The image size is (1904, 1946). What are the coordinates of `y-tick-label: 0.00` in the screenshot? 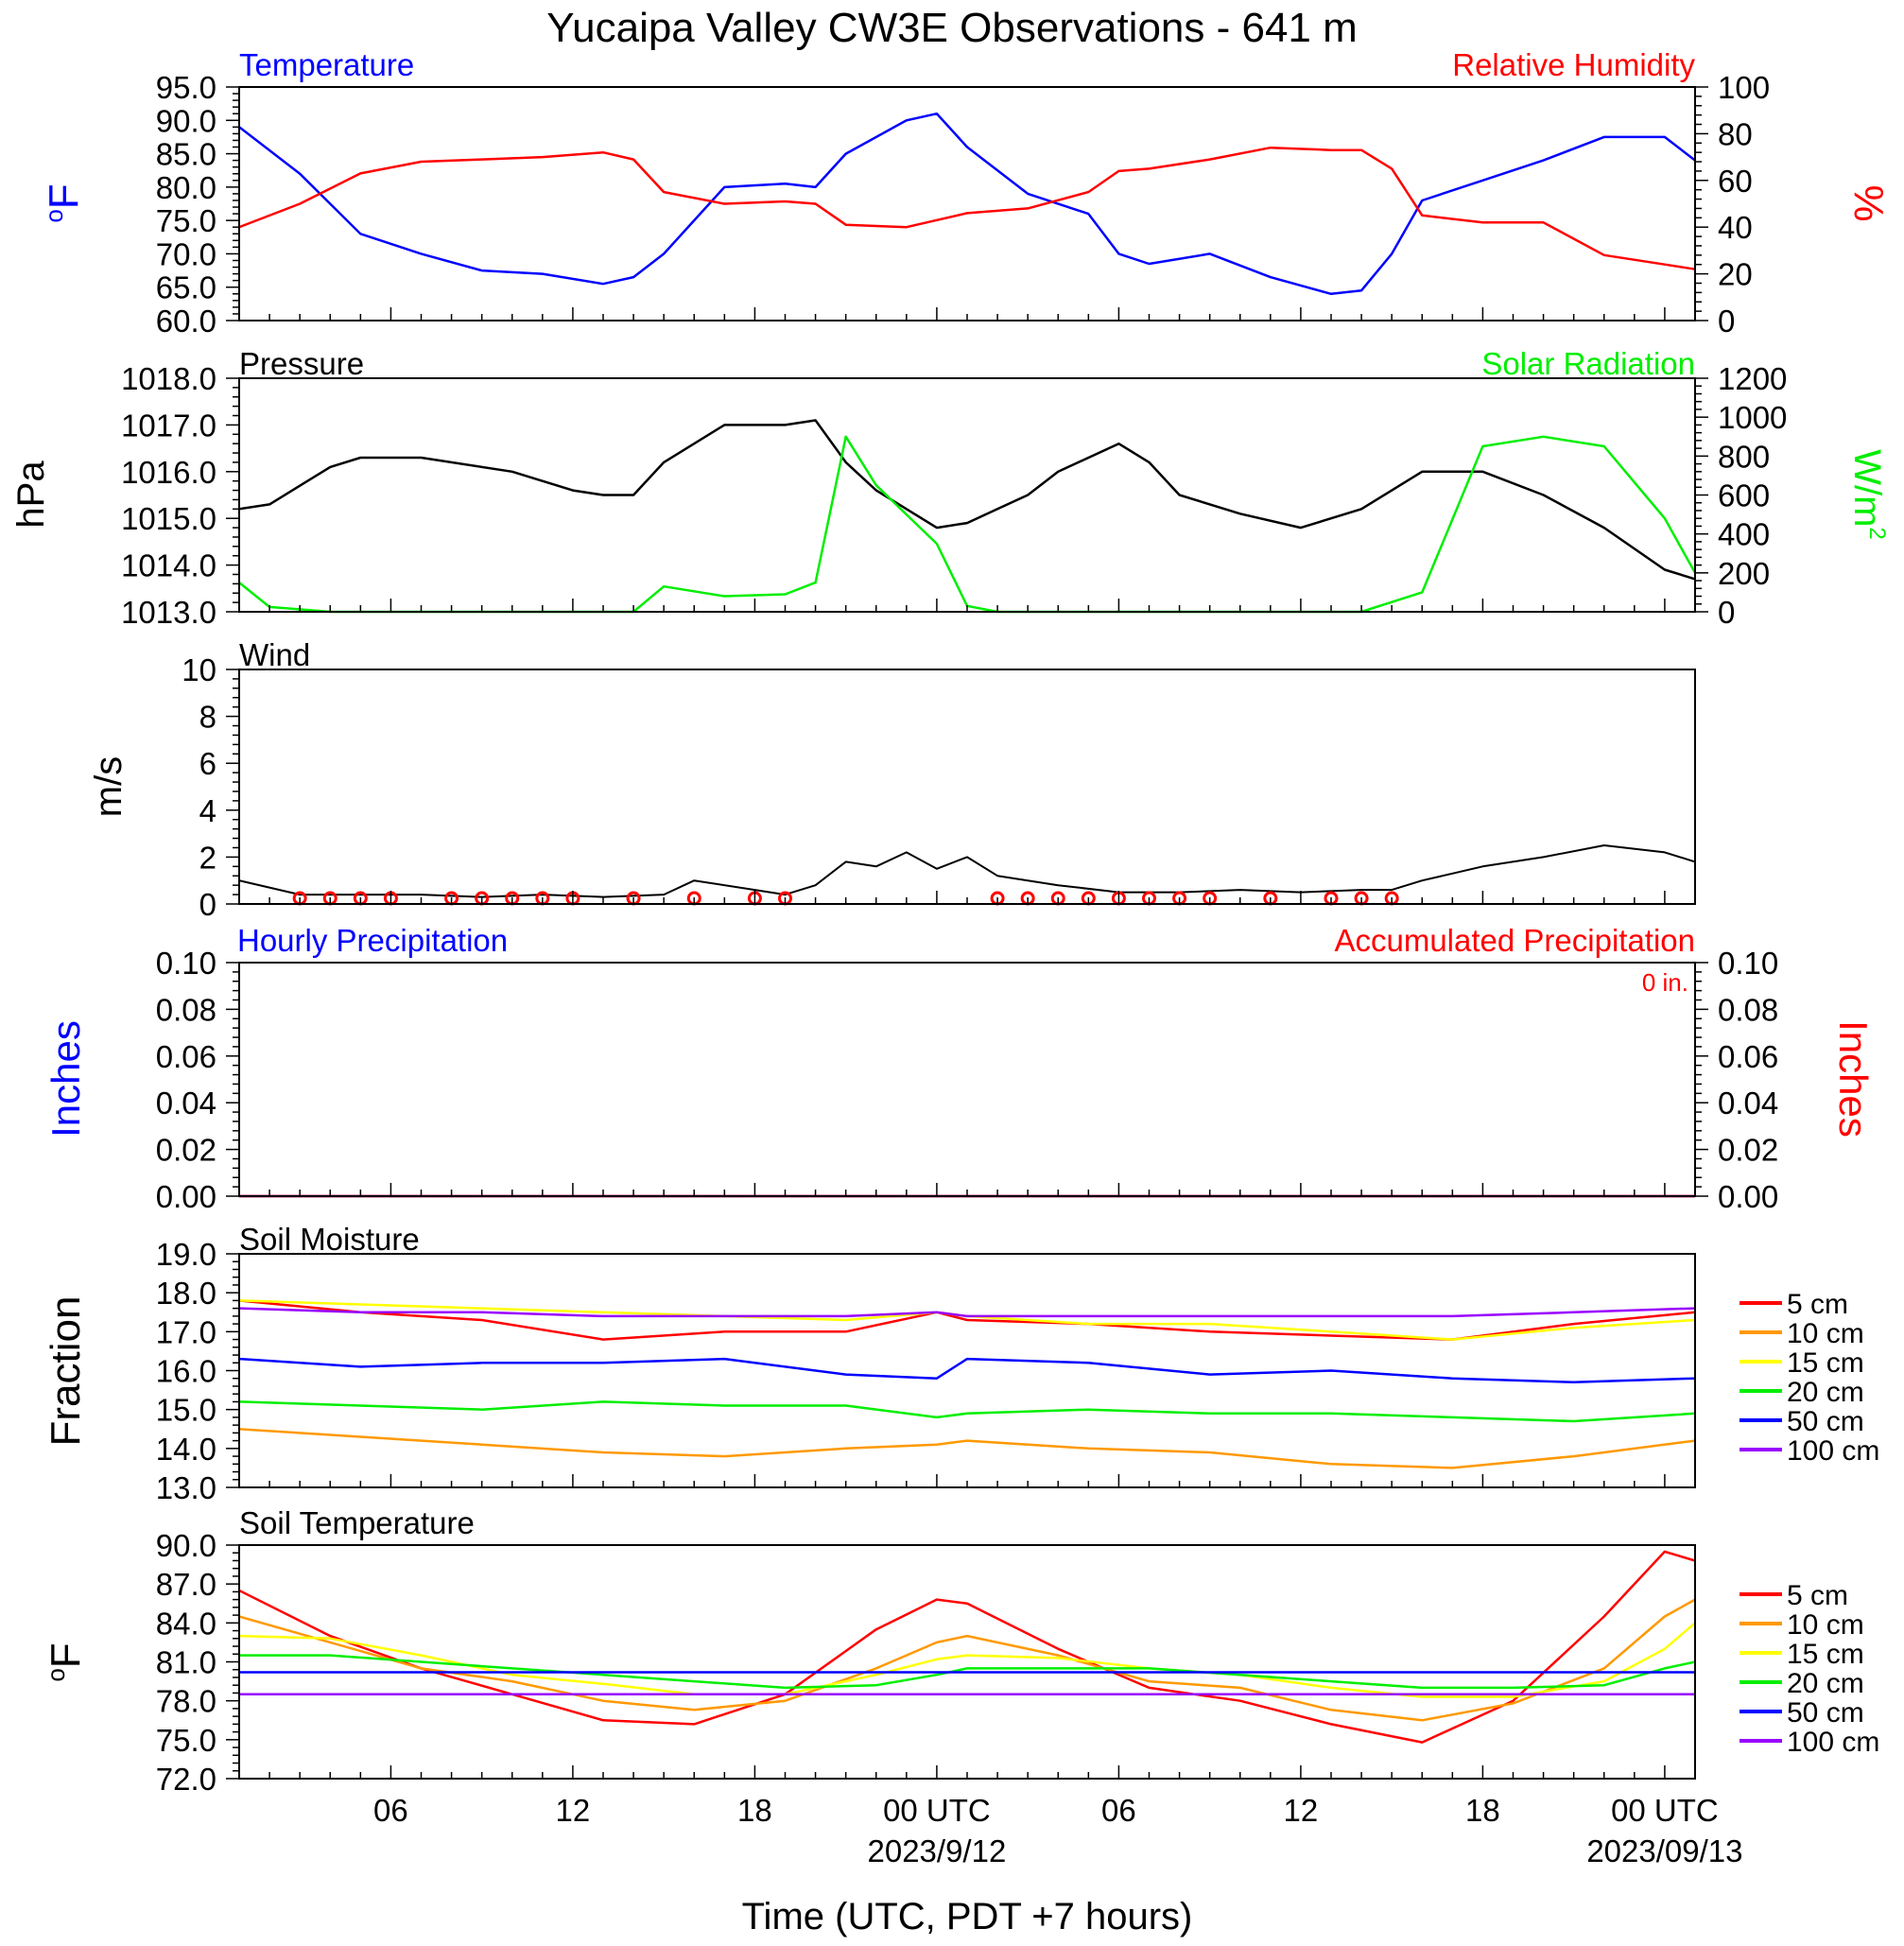 It's located at (186, 1197).